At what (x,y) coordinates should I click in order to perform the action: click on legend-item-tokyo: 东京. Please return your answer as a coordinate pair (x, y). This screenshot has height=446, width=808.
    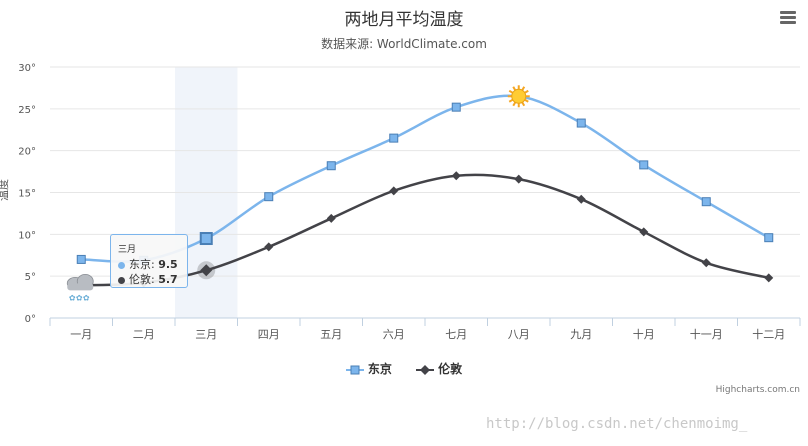
    Looking at the image, I should click on (368, 368).